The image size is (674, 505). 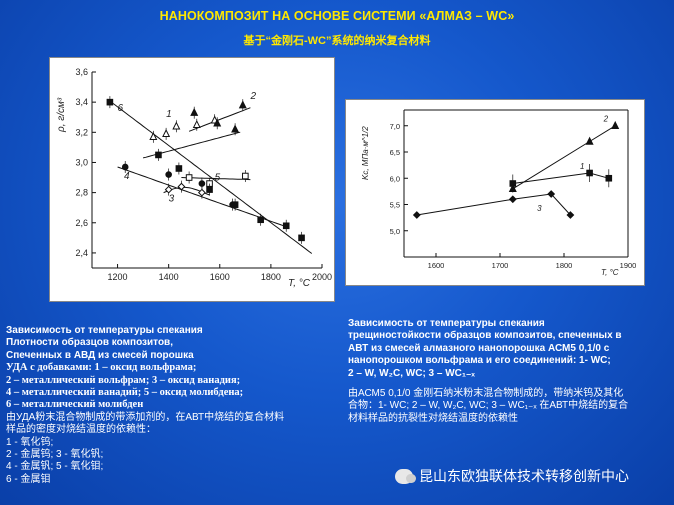 What do you see at coordinates (395, 178) in the screenshot?
I see `y-tick-label: 6,0` at bounding box center [395, 178].